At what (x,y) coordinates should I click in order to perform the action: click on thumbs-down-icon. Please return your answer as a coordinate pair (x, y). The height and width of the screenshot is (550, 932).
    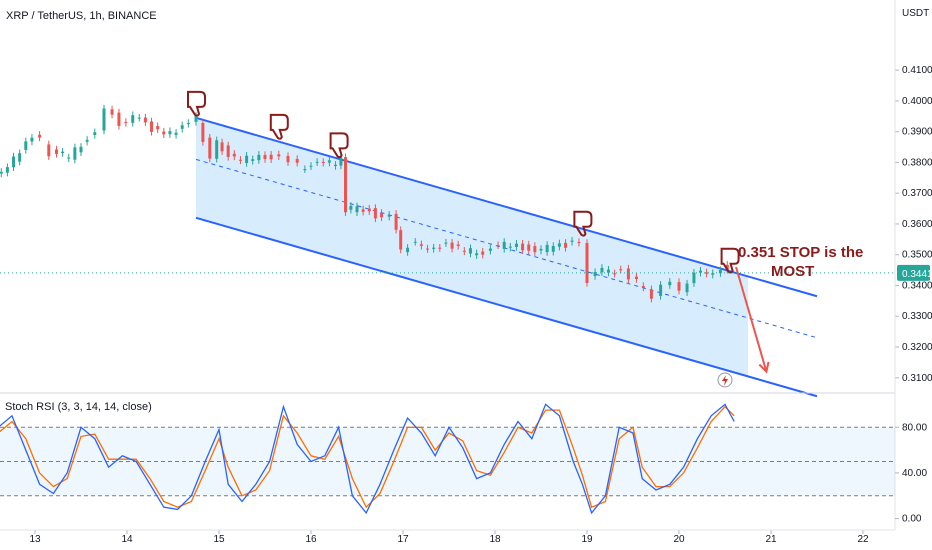
    Looking at the image, I should click on (730, 260).